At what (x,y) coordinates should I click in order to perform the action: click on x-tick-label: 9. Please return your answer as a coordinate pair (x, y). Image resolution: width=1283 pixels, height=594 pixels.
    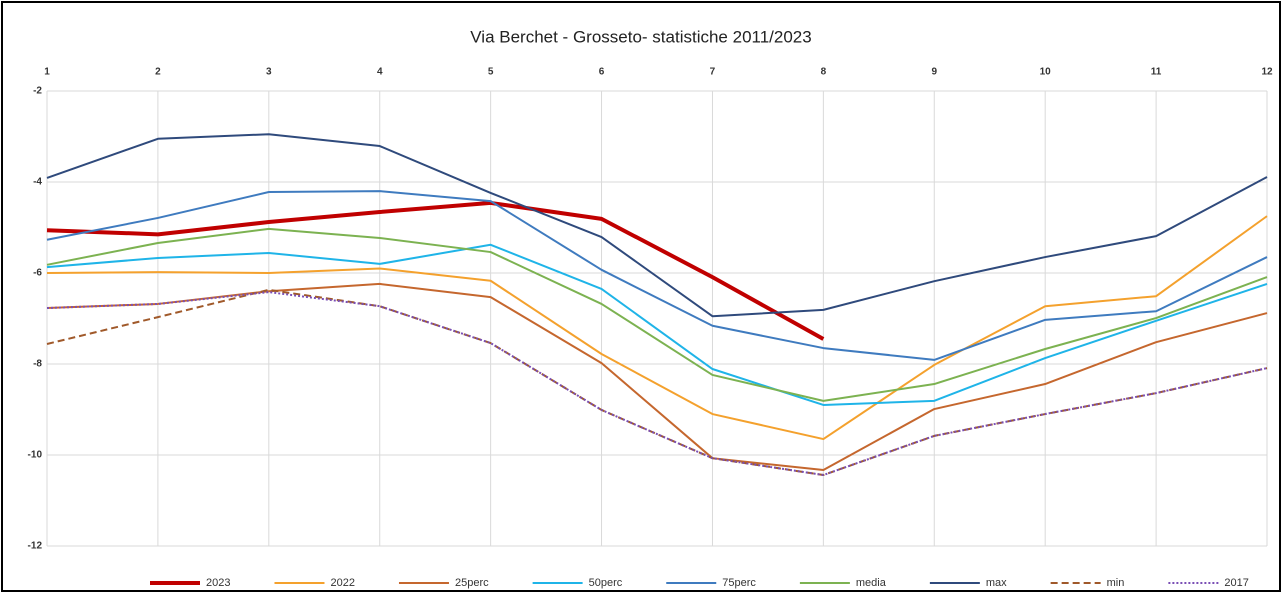
    Looking at the image, I should click on (934, 72).